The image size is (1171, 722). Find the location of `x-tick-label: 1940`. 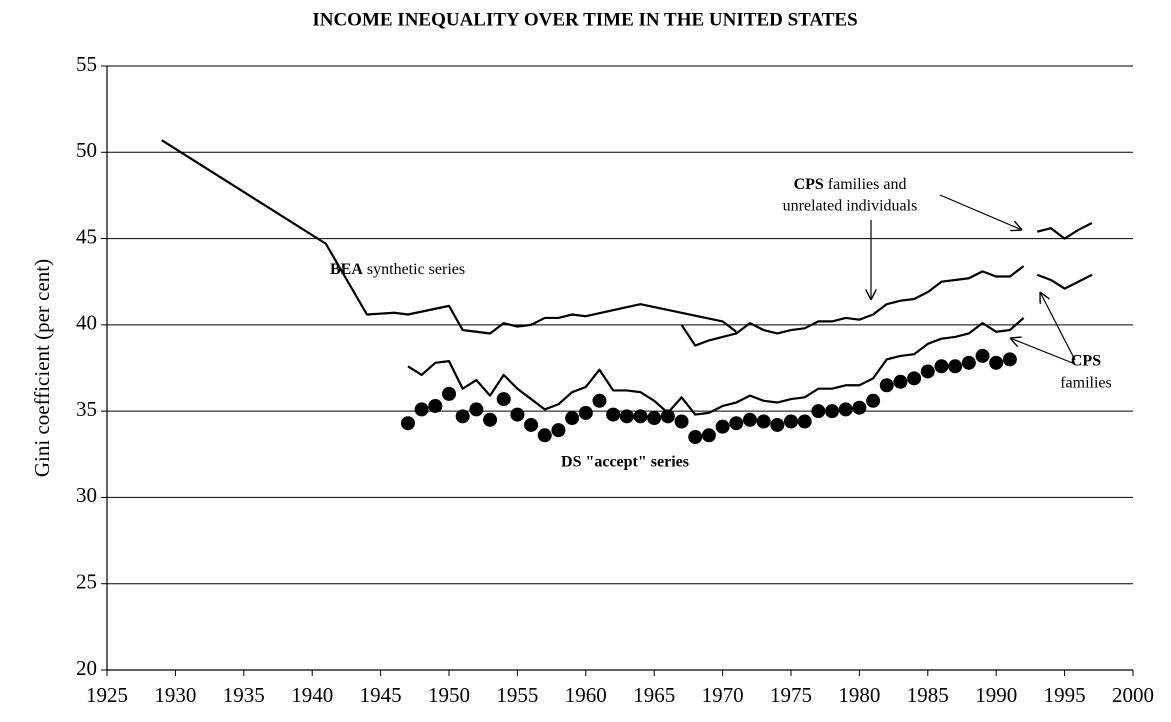

x-tick-label: 1940 is located at coordinates (312, 695).